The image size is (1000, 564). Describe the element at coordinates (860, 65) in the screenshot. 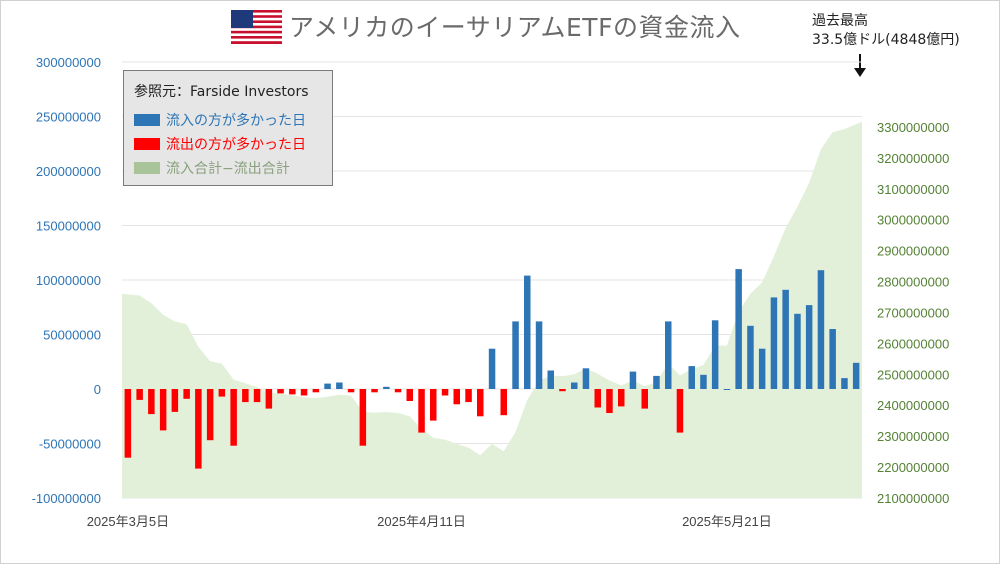

I see `down-arrow-icon` at that location.